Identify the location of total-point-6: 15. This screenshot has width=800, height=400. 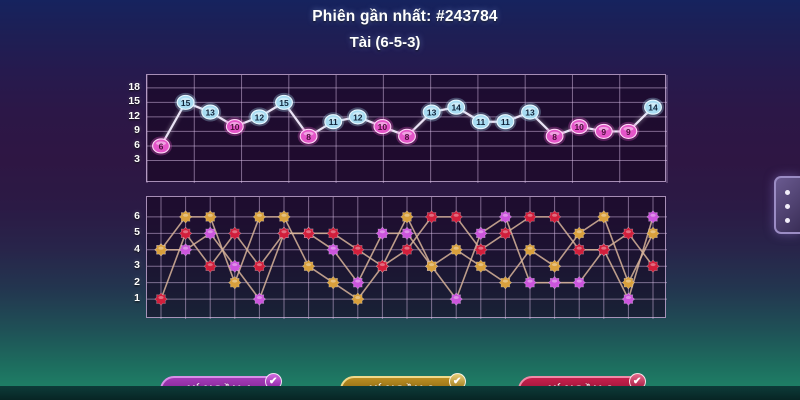
(284, 102).